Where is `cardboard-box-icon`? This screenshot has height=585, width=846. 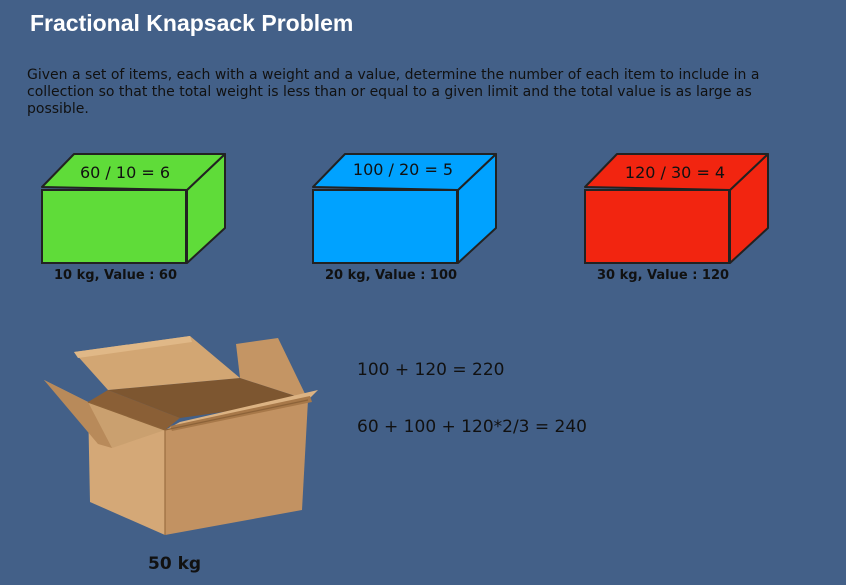
cardboard-box-icon is located at coordinates (181, 435).